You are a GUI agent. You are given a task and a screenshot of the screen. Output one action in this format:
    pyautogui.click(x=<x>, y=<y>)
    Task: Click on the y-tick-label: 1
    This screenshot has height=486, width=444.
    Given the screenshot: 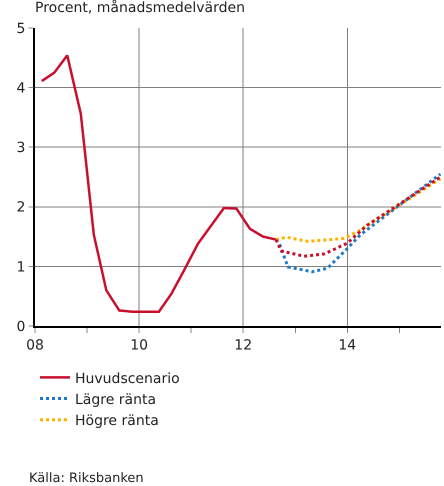 What is the action you would take?
    pyautogui.click(x=21, y=267)
    